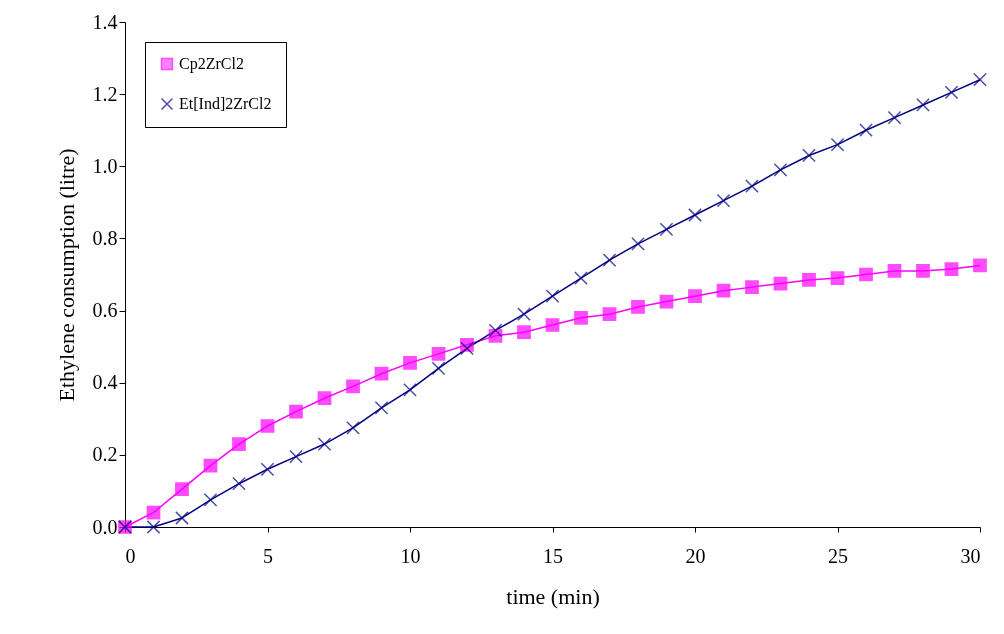  I want to click on y-tick-label: 0.6, so click(105, 310).